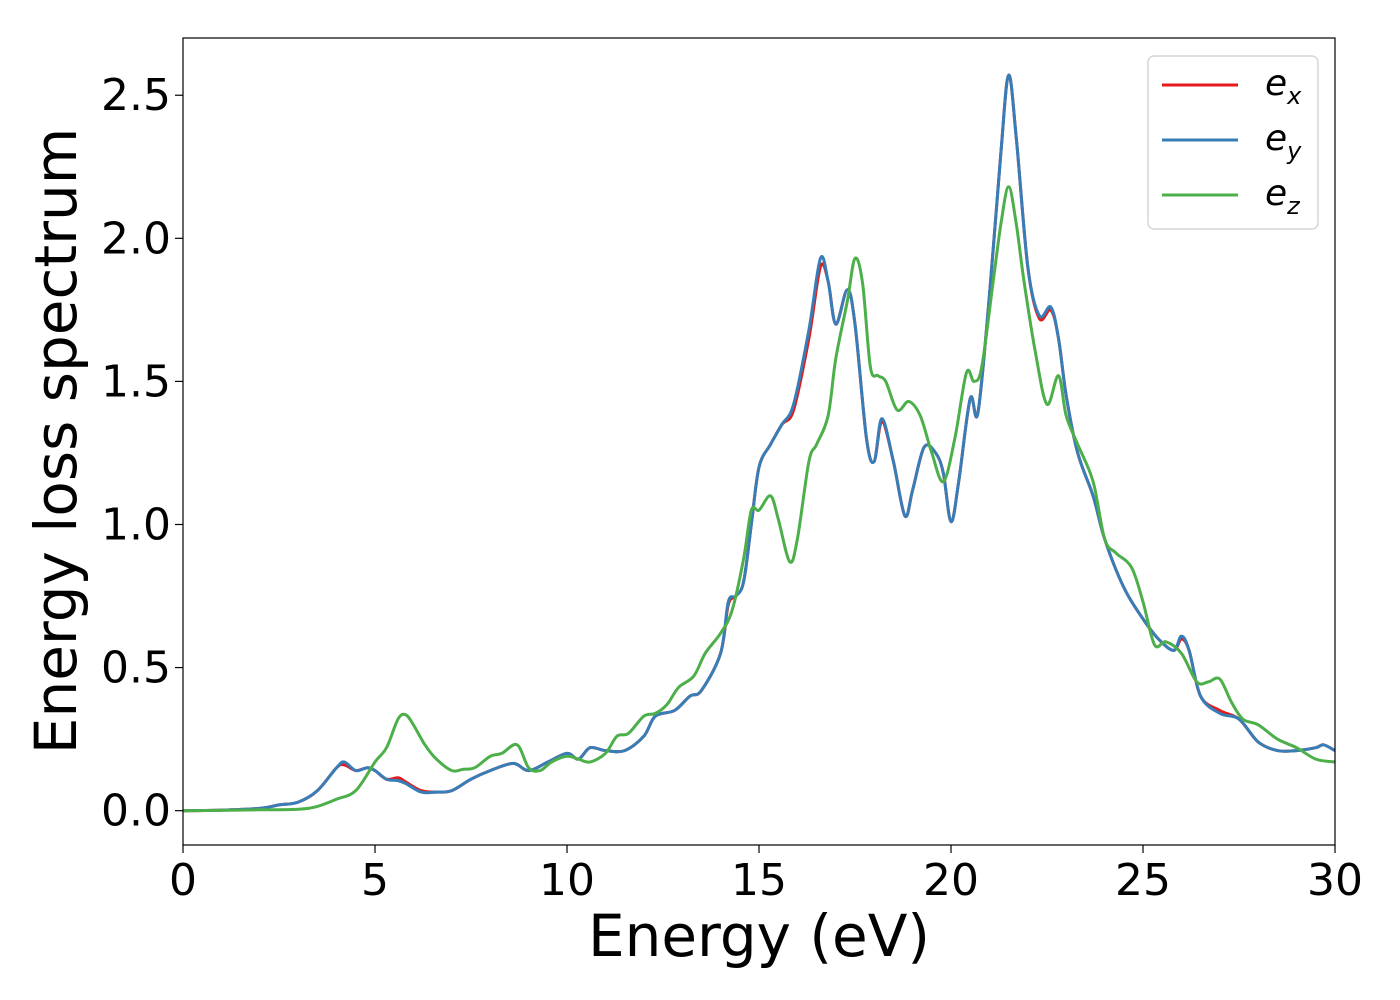 The width and height of the screenshot is (1400, 1000). I want to click on x-tick-label: 0, so click(183, 880).